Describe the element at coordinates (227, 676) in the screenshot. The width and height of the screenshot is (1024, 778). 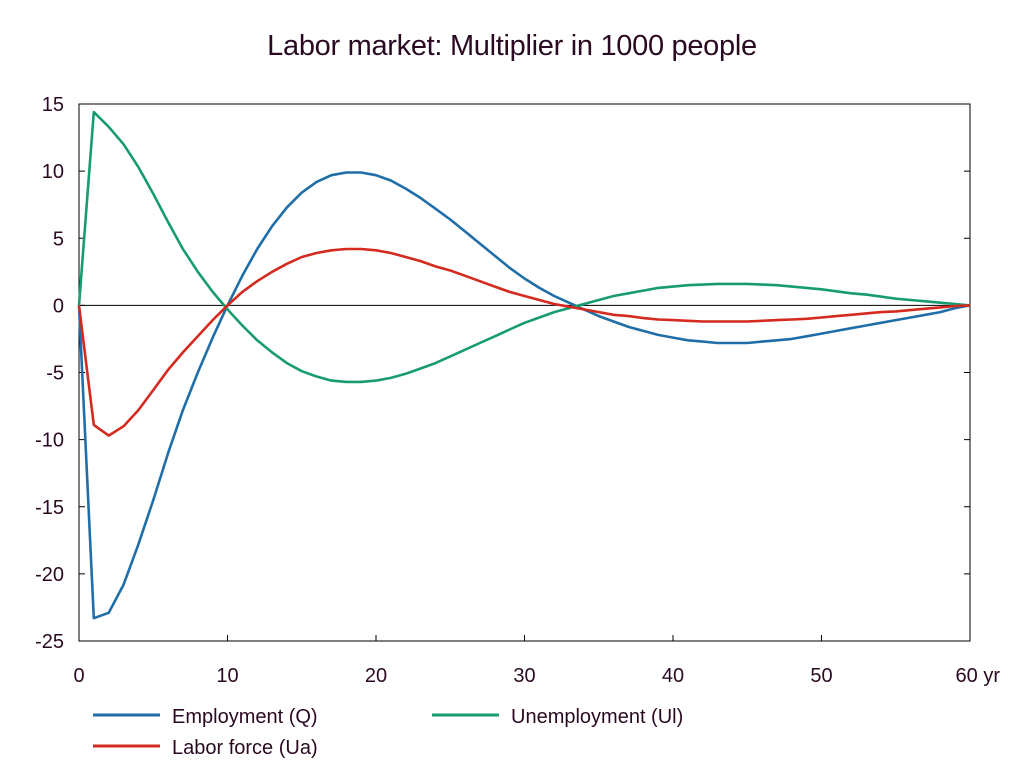
I see `x-tick-label: 10` at that location.